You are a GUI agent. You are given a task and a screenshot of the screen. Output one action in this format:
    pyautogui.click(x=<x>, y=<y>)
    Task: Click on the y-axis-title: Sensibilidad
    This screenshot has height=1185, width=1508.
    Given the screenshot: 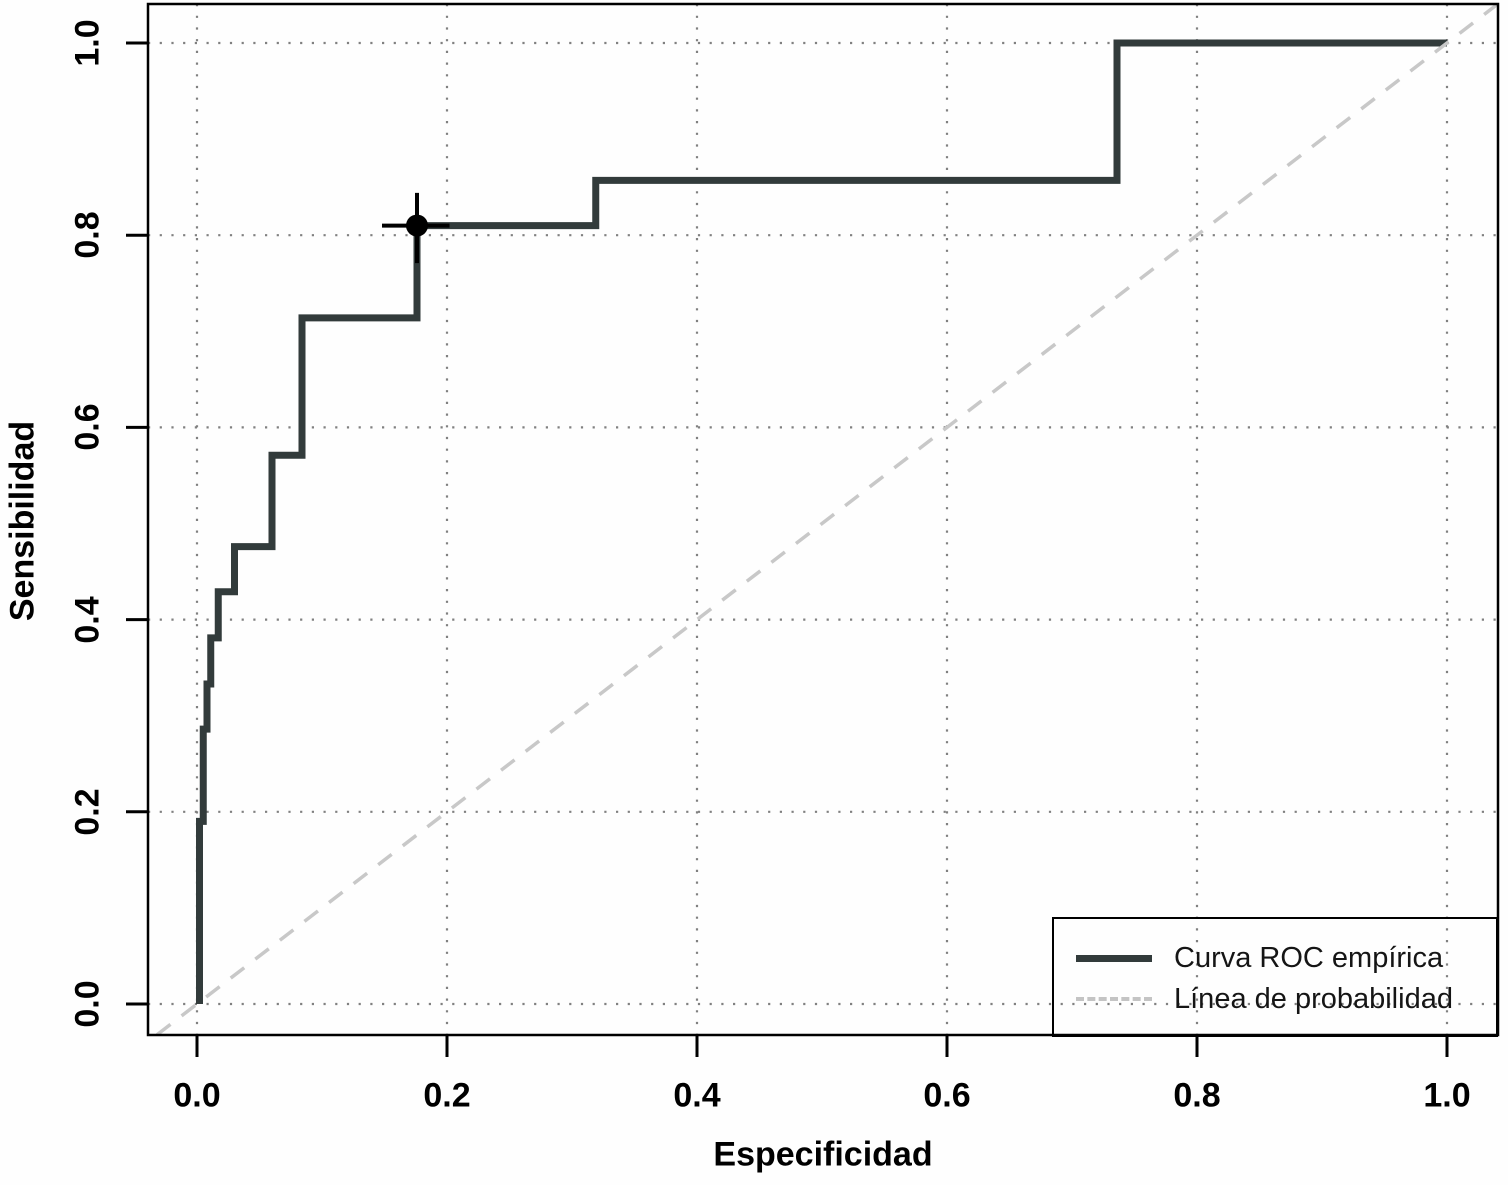 What is the action you would take?
    pyautogui.click(x=22, y=521)
    